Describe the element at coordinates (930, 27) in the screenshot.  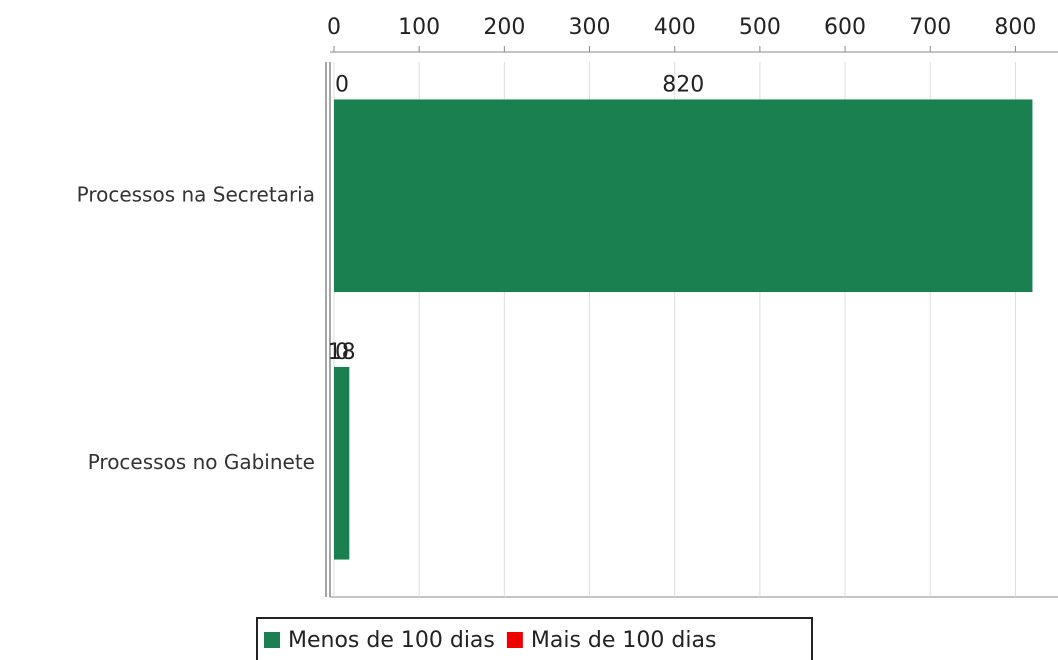
I see `x-tick-label: 700` at that location.